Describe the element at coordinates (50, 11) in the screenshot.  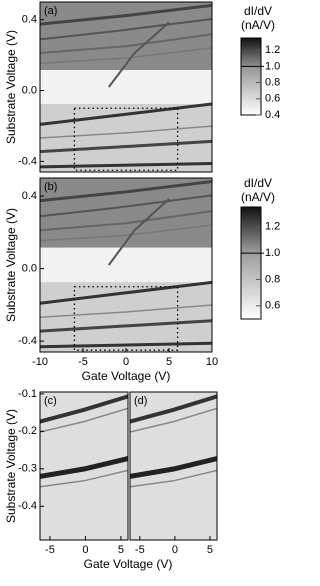
I see `panel-label: (a)` at that location.